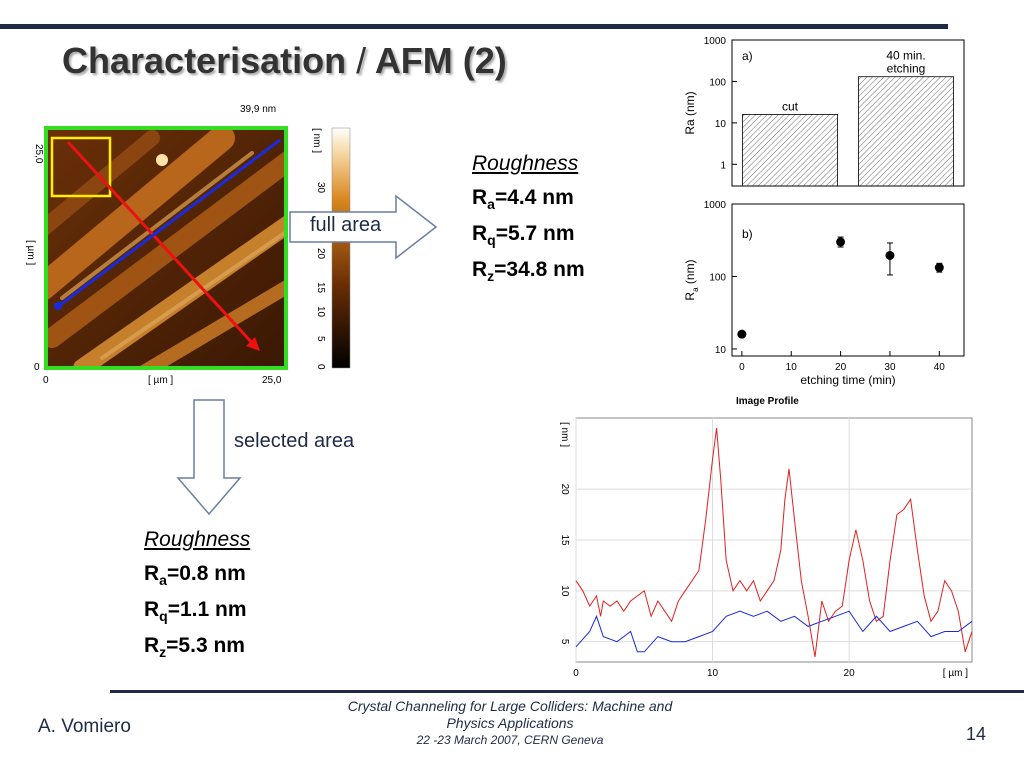 The image size is (1024, 768). I want to click on colorbar-tick: 0, so click(320, 367).